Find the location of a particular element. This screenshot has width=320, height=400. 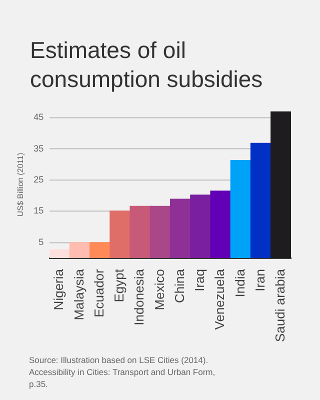

source-note: Source: Illustration based on LSE Cities (2014). Accessibility in Cities: Transport and Urban Form, p.35. is located at coordinates (122, 372).